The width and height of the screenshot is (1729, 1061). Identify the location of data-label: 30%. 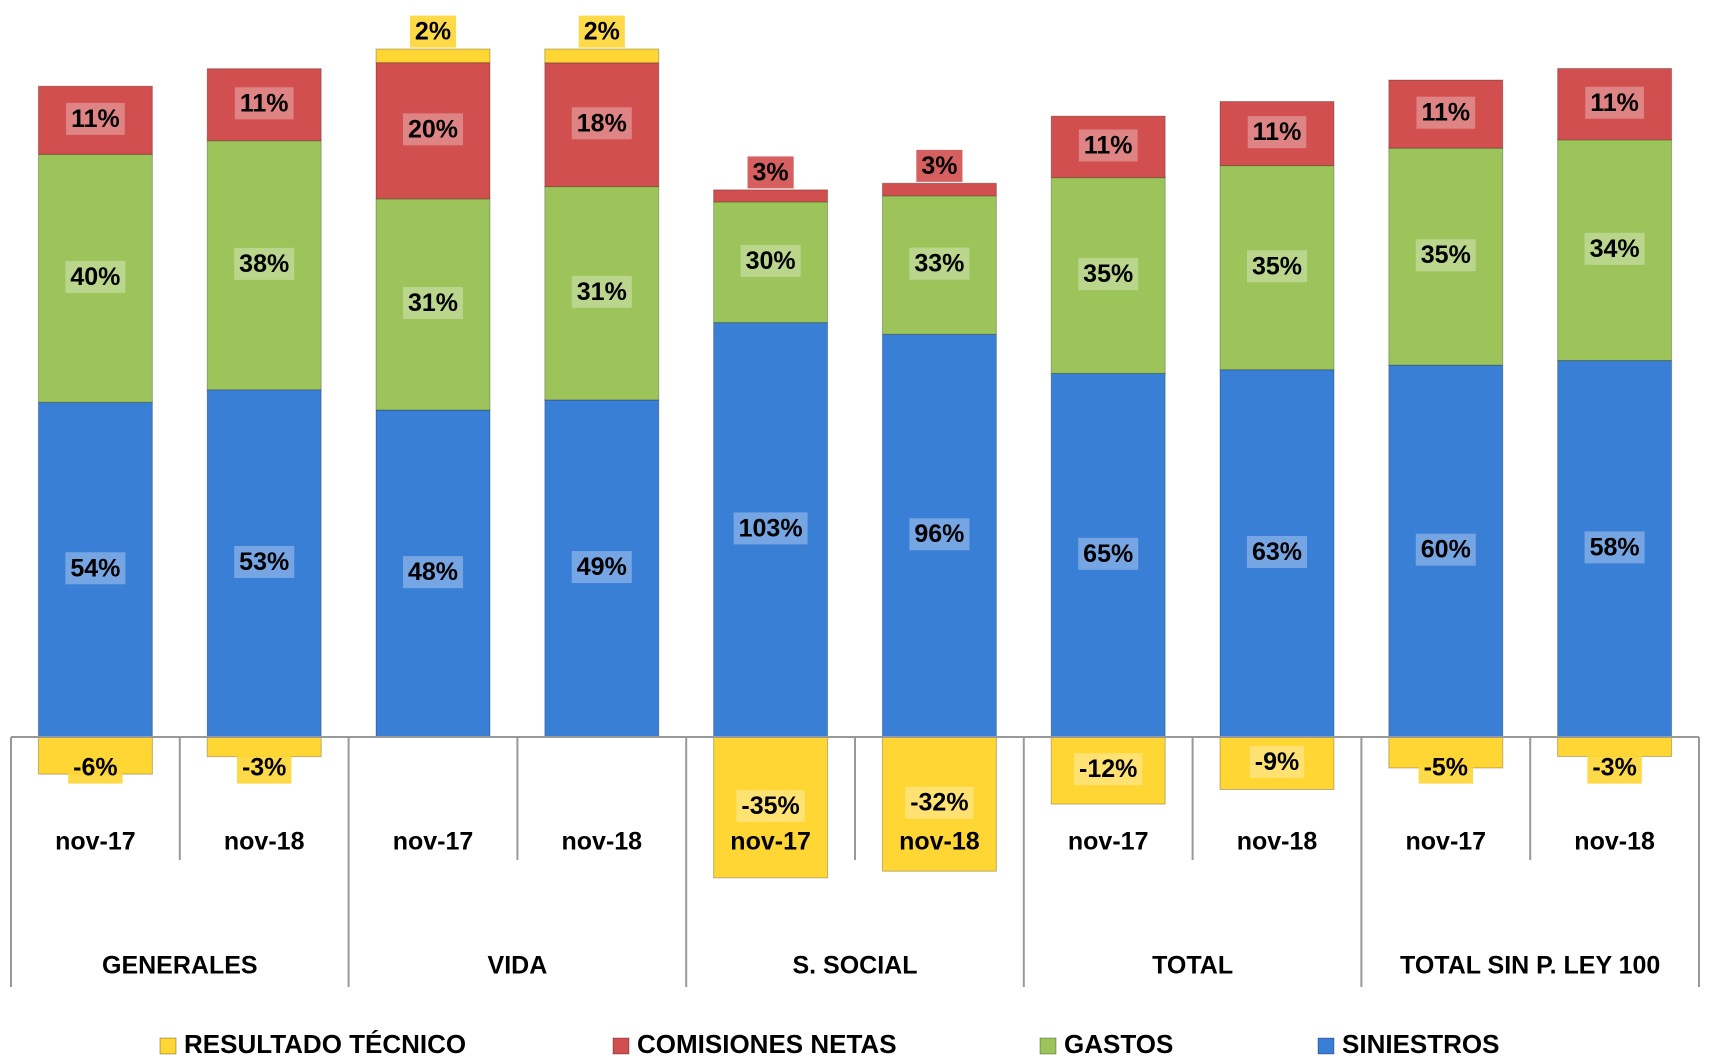
(771, 261).